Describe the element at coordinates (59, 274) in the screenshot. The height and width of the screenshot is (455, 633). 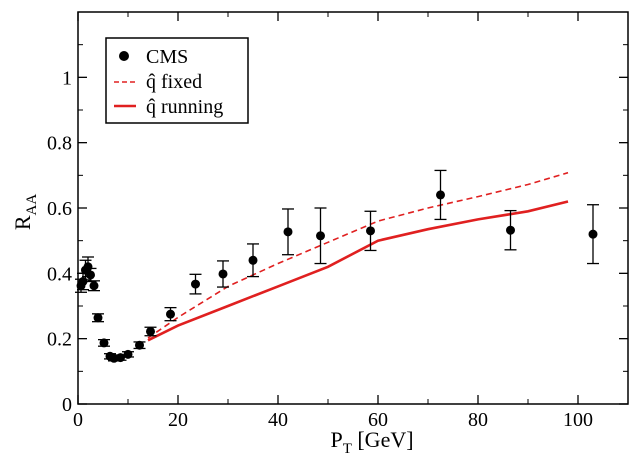
I see `y-tick-label: 0.4` at that location.